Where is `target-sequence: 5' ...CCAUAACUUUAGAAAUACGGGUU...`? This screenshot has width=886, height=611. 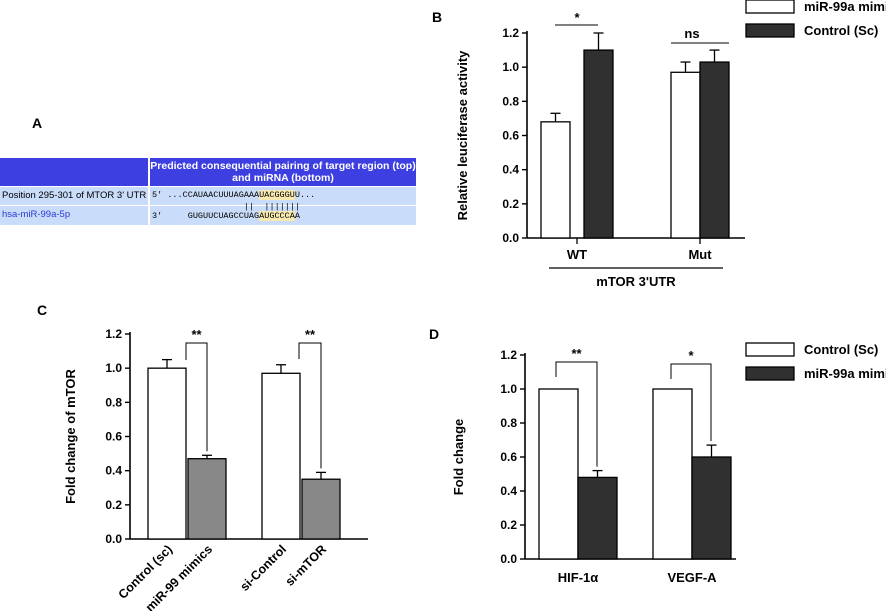 target-sequence: 5' ...CCAUAACUUUAGAAAUACGGGUU... is located at coordinates (233, 195).